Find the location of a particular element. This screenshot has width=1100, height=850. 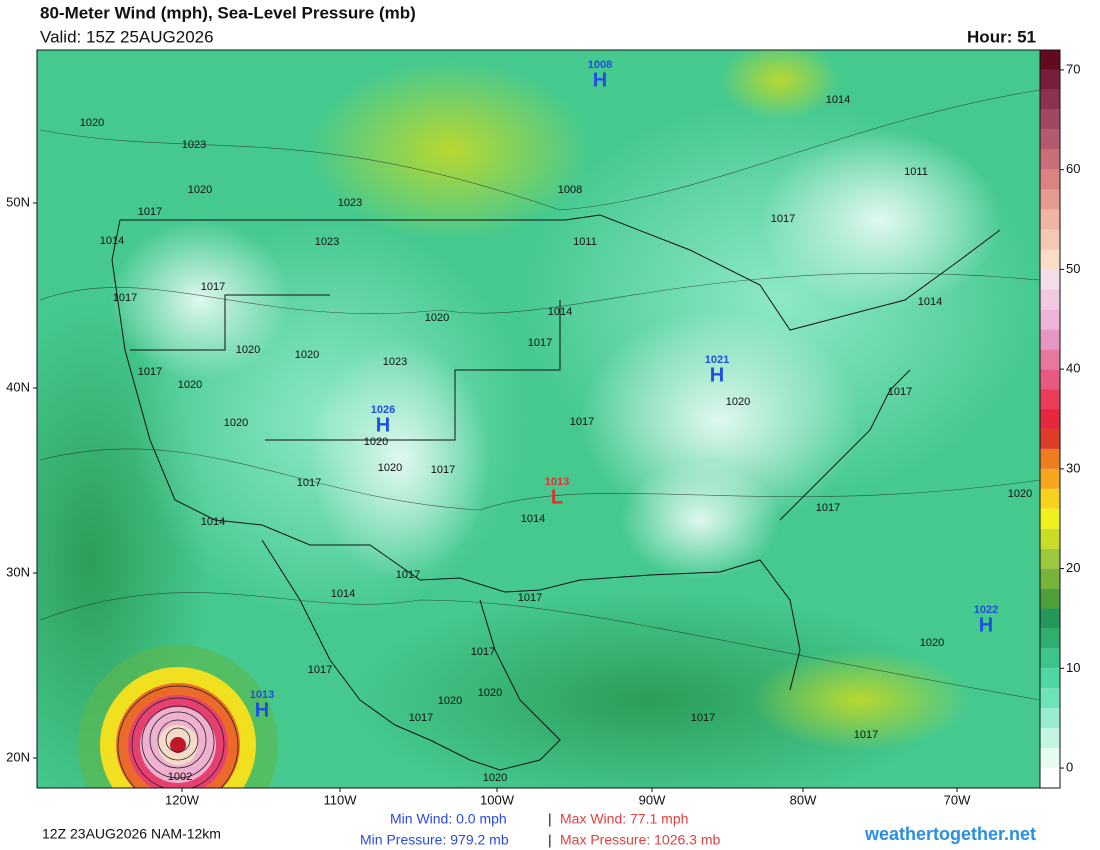

valid-time: Valid: 15Z 25AUG2026 is located at coordinates (127, 36).